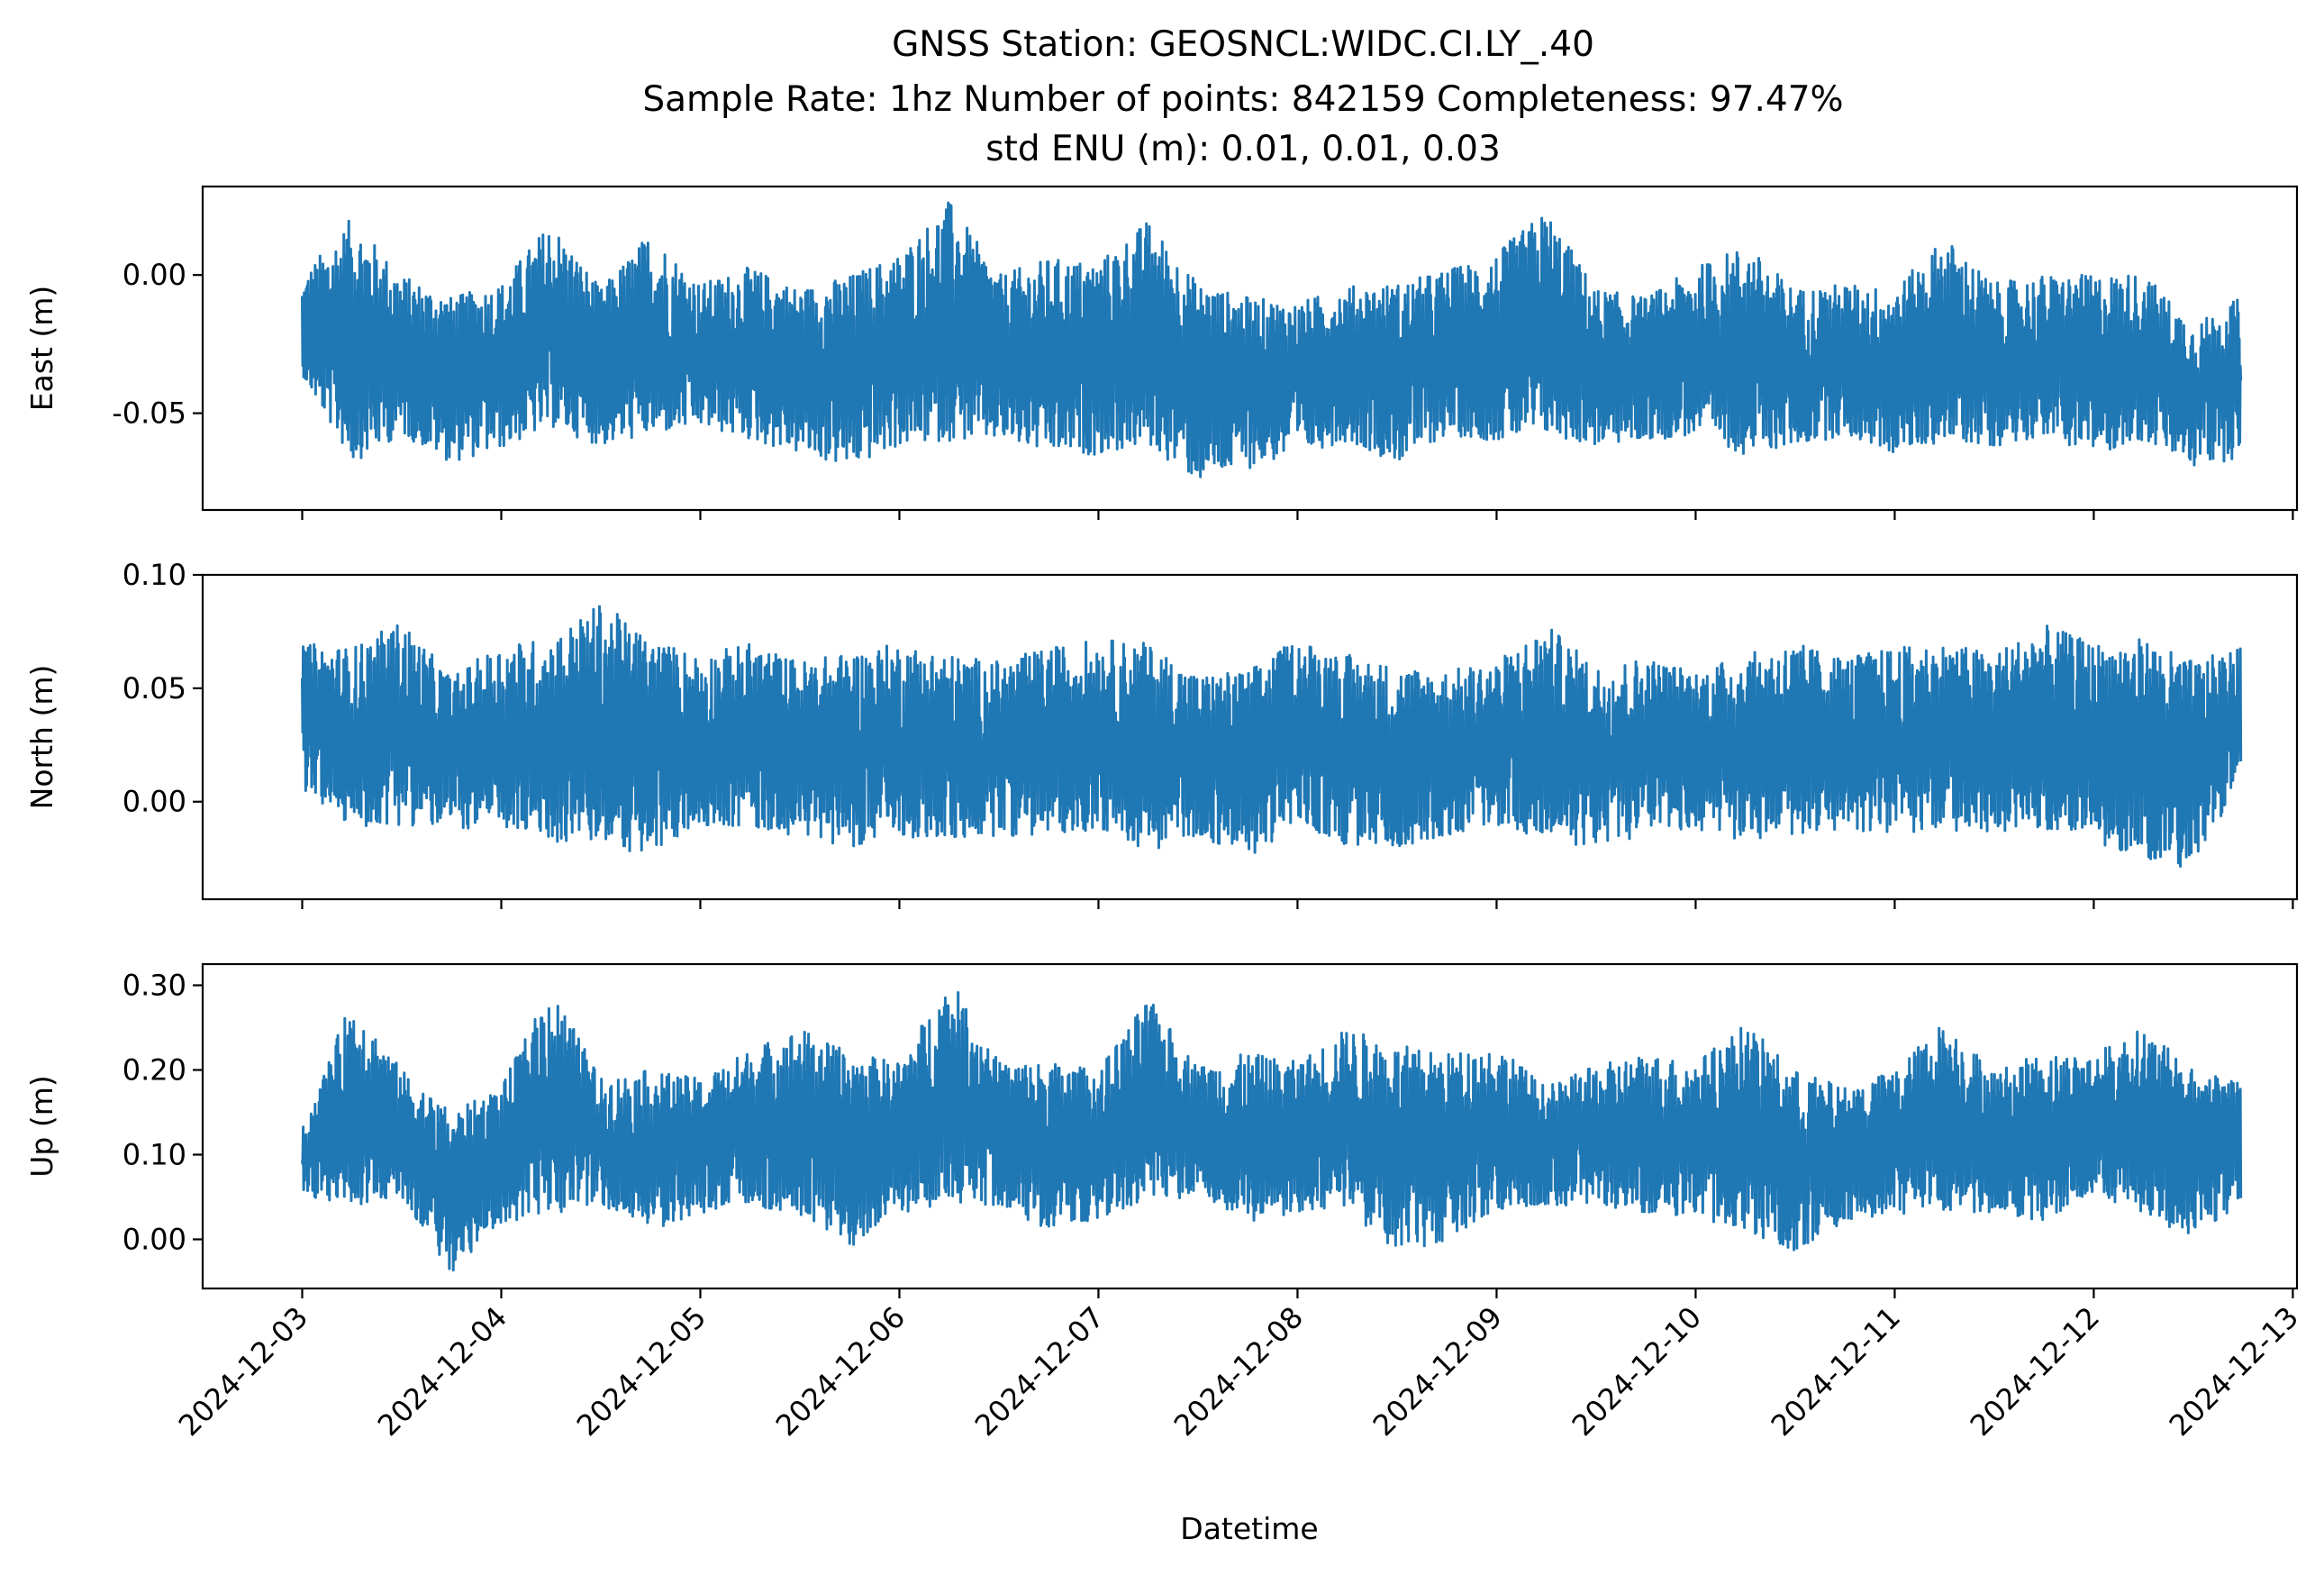 This screenshot has height=1575, width=2324. Describe the element at coordinates (1272, 1131) in the screenshot. I see `up-series-line` at that location.